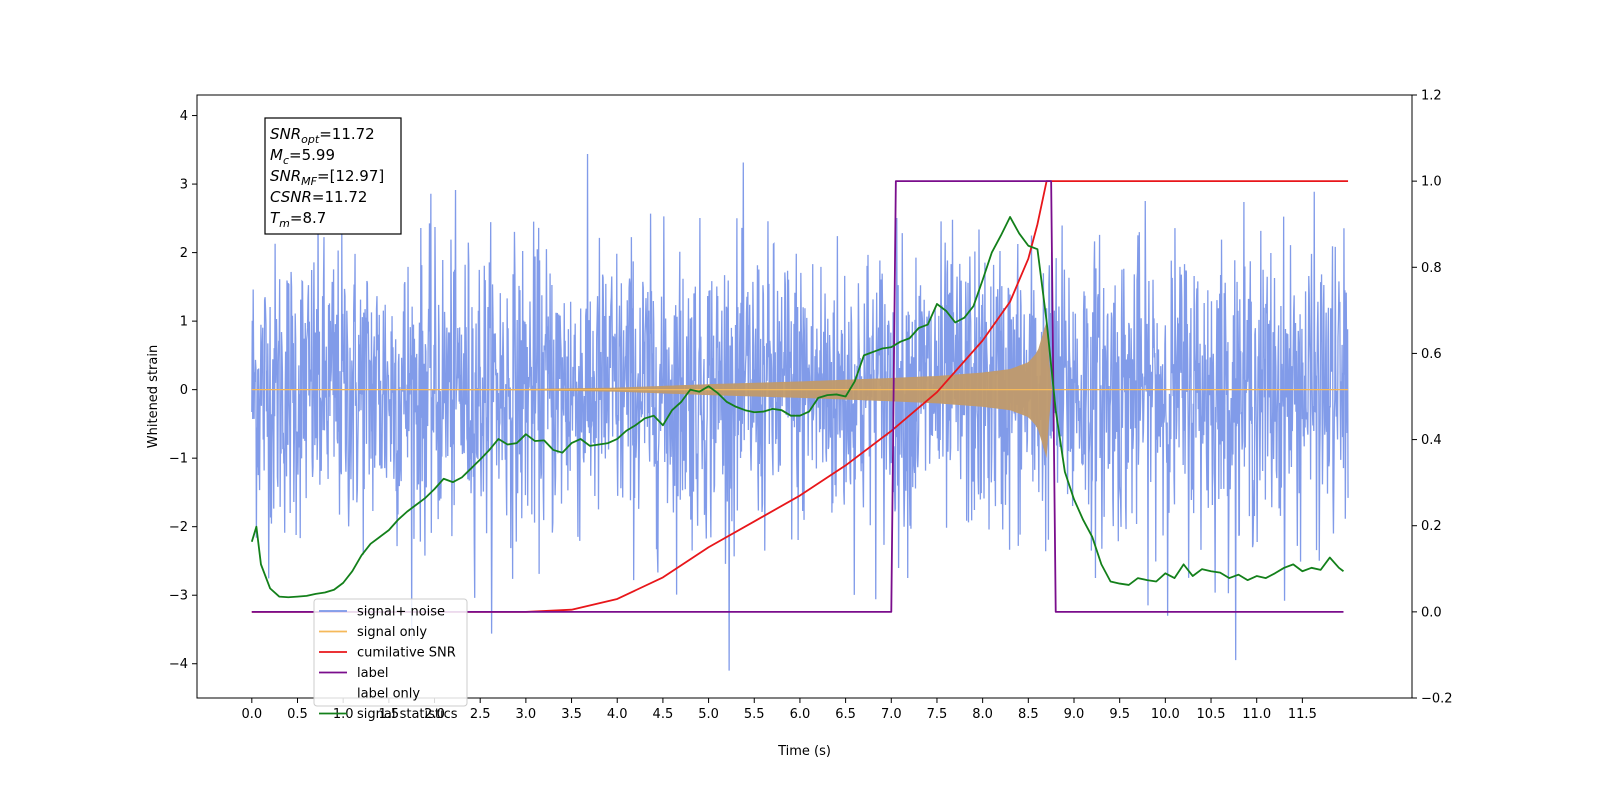 Image resolution: width=1600 pixels, height=800 pixels. I want to click on x-tick-label: 0.0, so click(251, 714).